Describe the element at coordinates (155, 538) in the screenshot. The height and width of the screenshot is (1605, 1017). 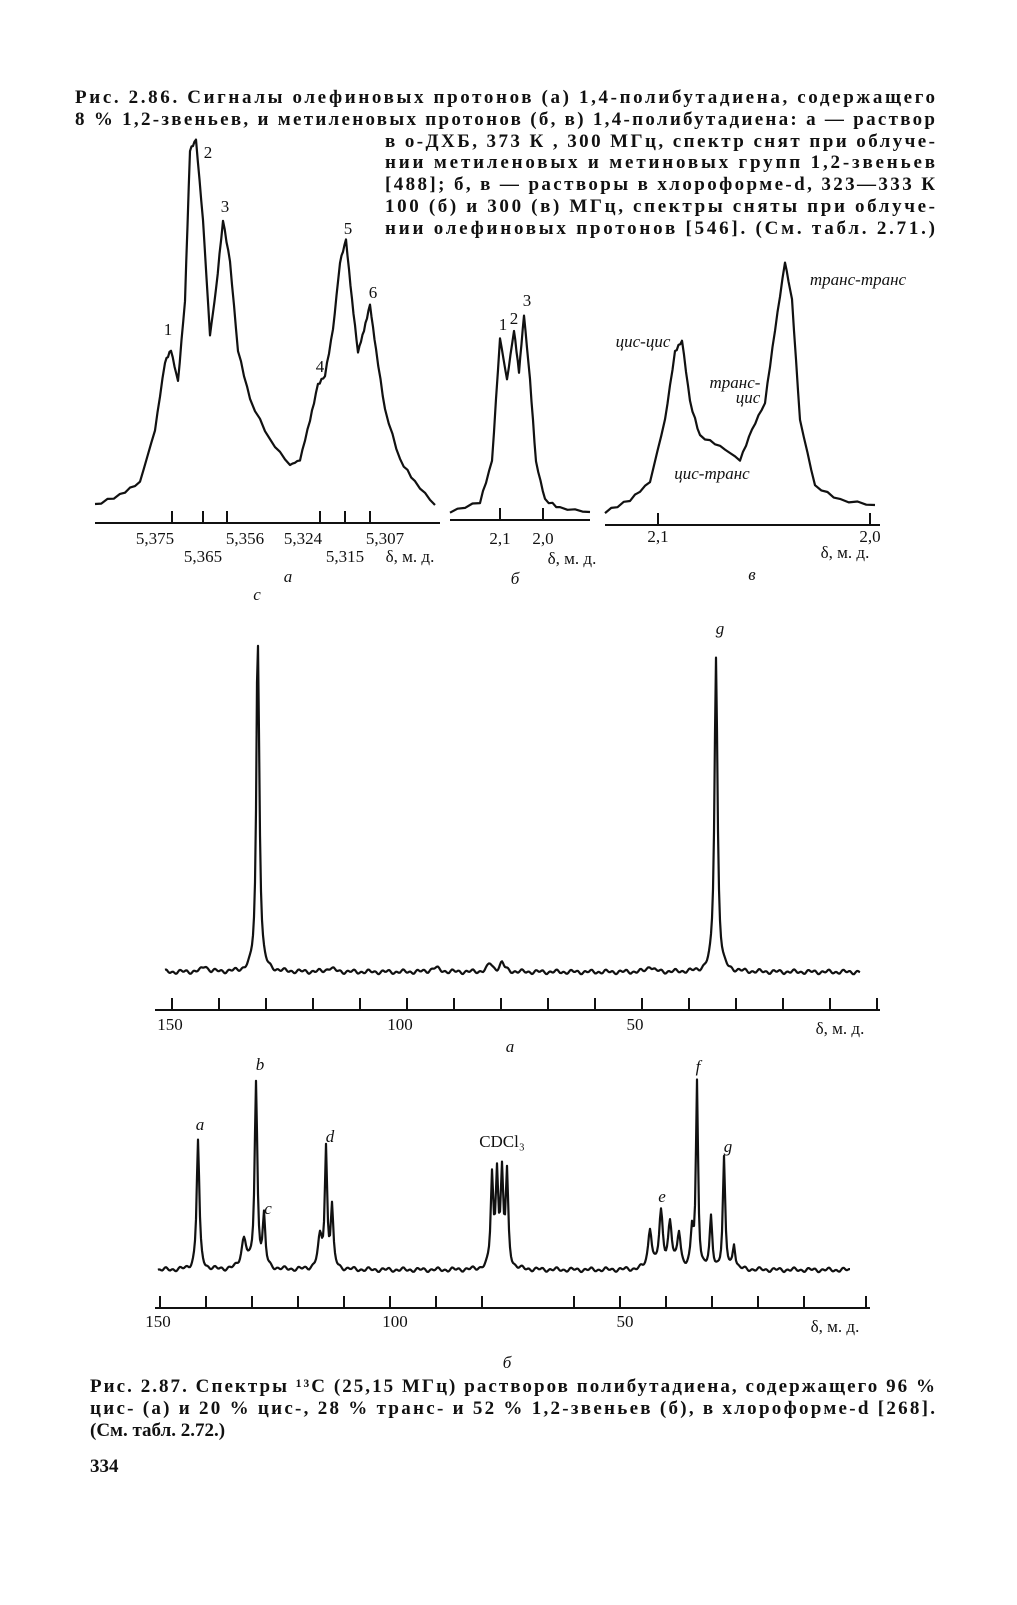
I see `tick-label: 5,375` at that location.